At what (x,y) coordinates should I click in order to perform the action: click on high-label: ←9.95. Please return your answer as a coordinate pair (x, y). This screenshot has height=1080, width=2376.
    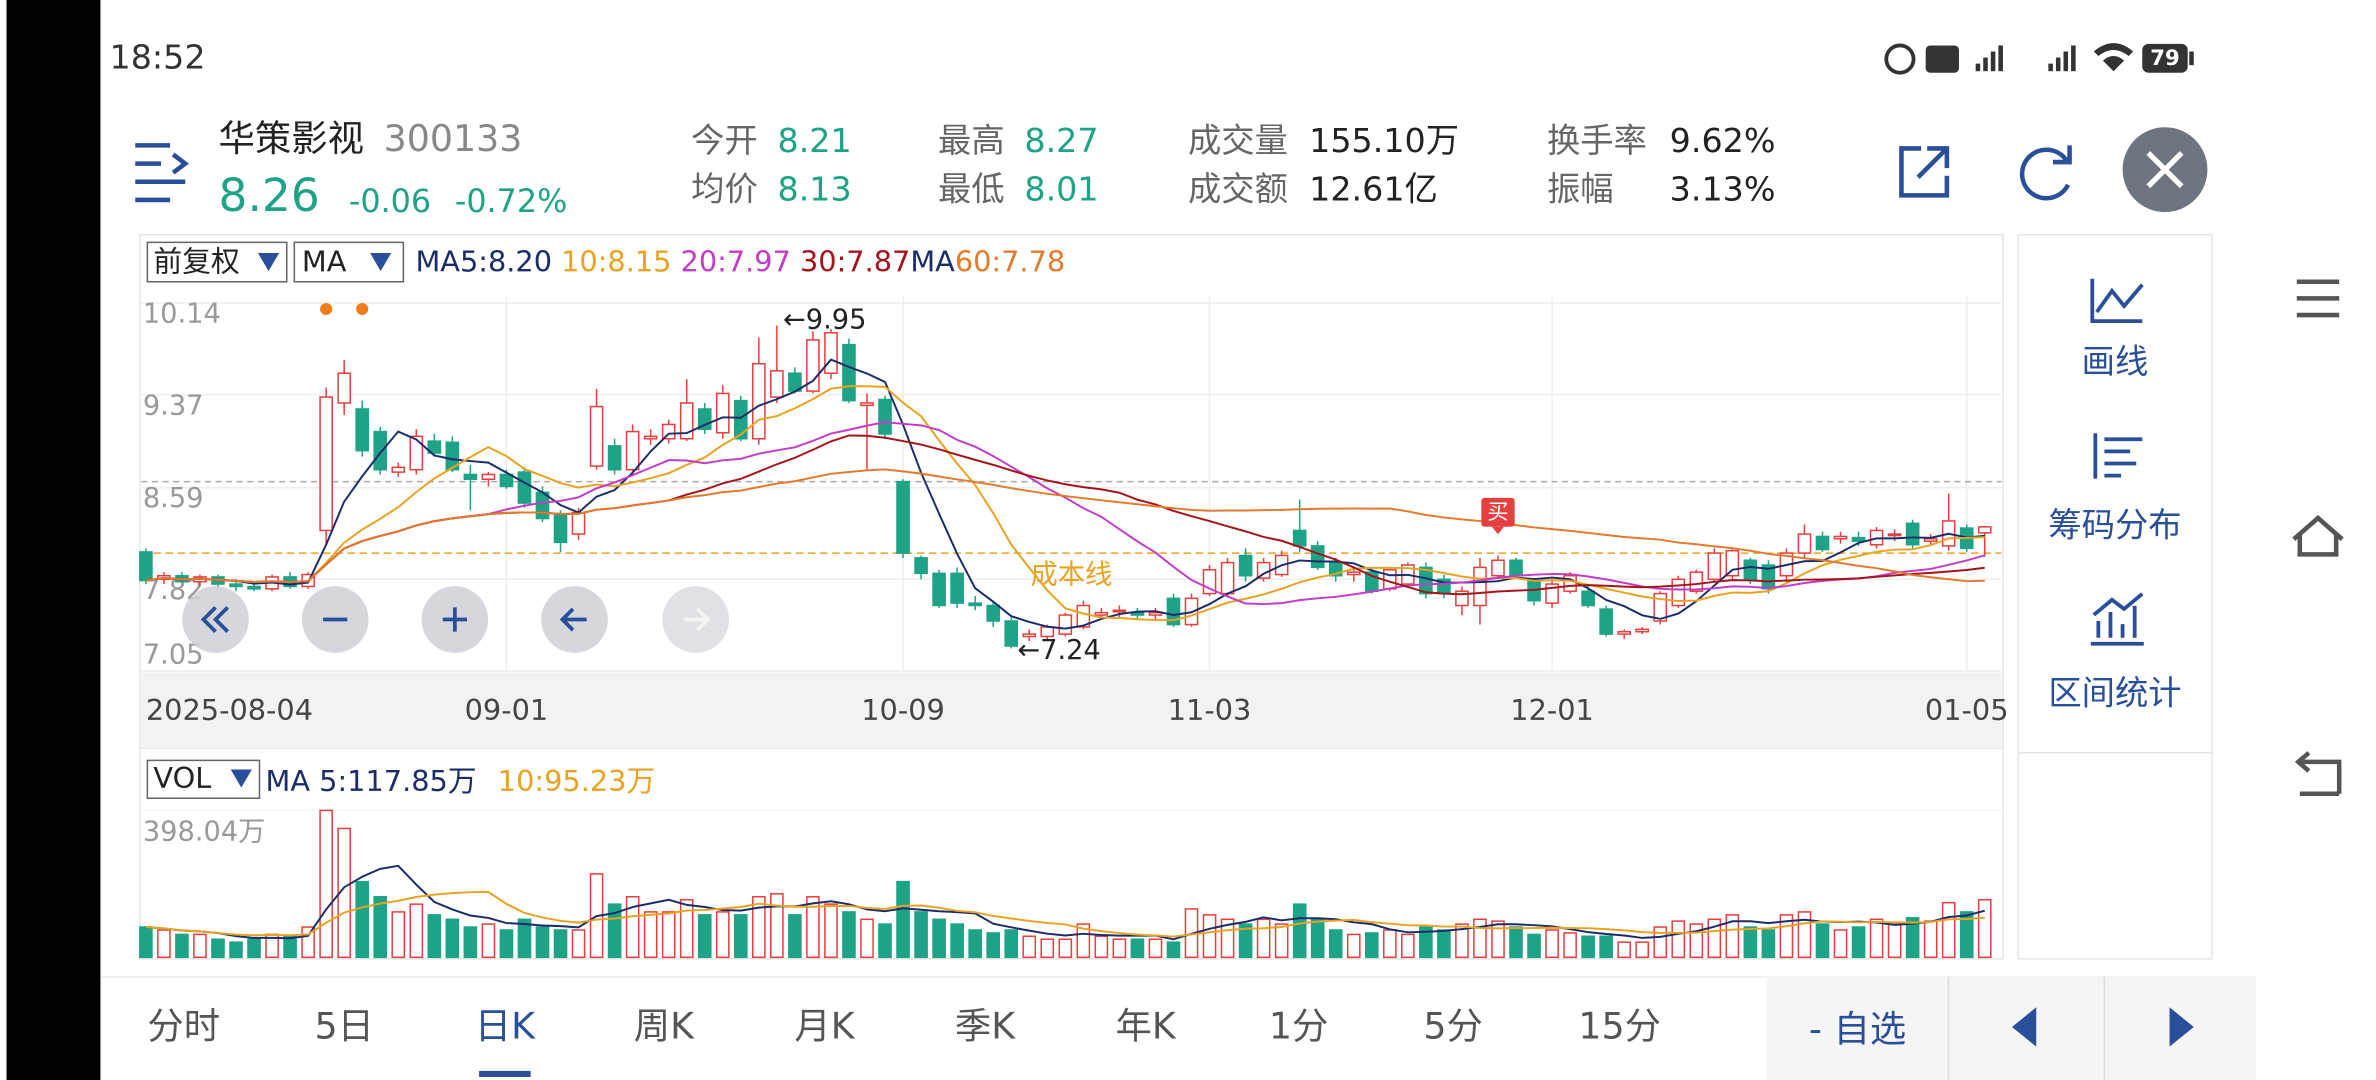
    Looking at the image, I should click on (825, 320).